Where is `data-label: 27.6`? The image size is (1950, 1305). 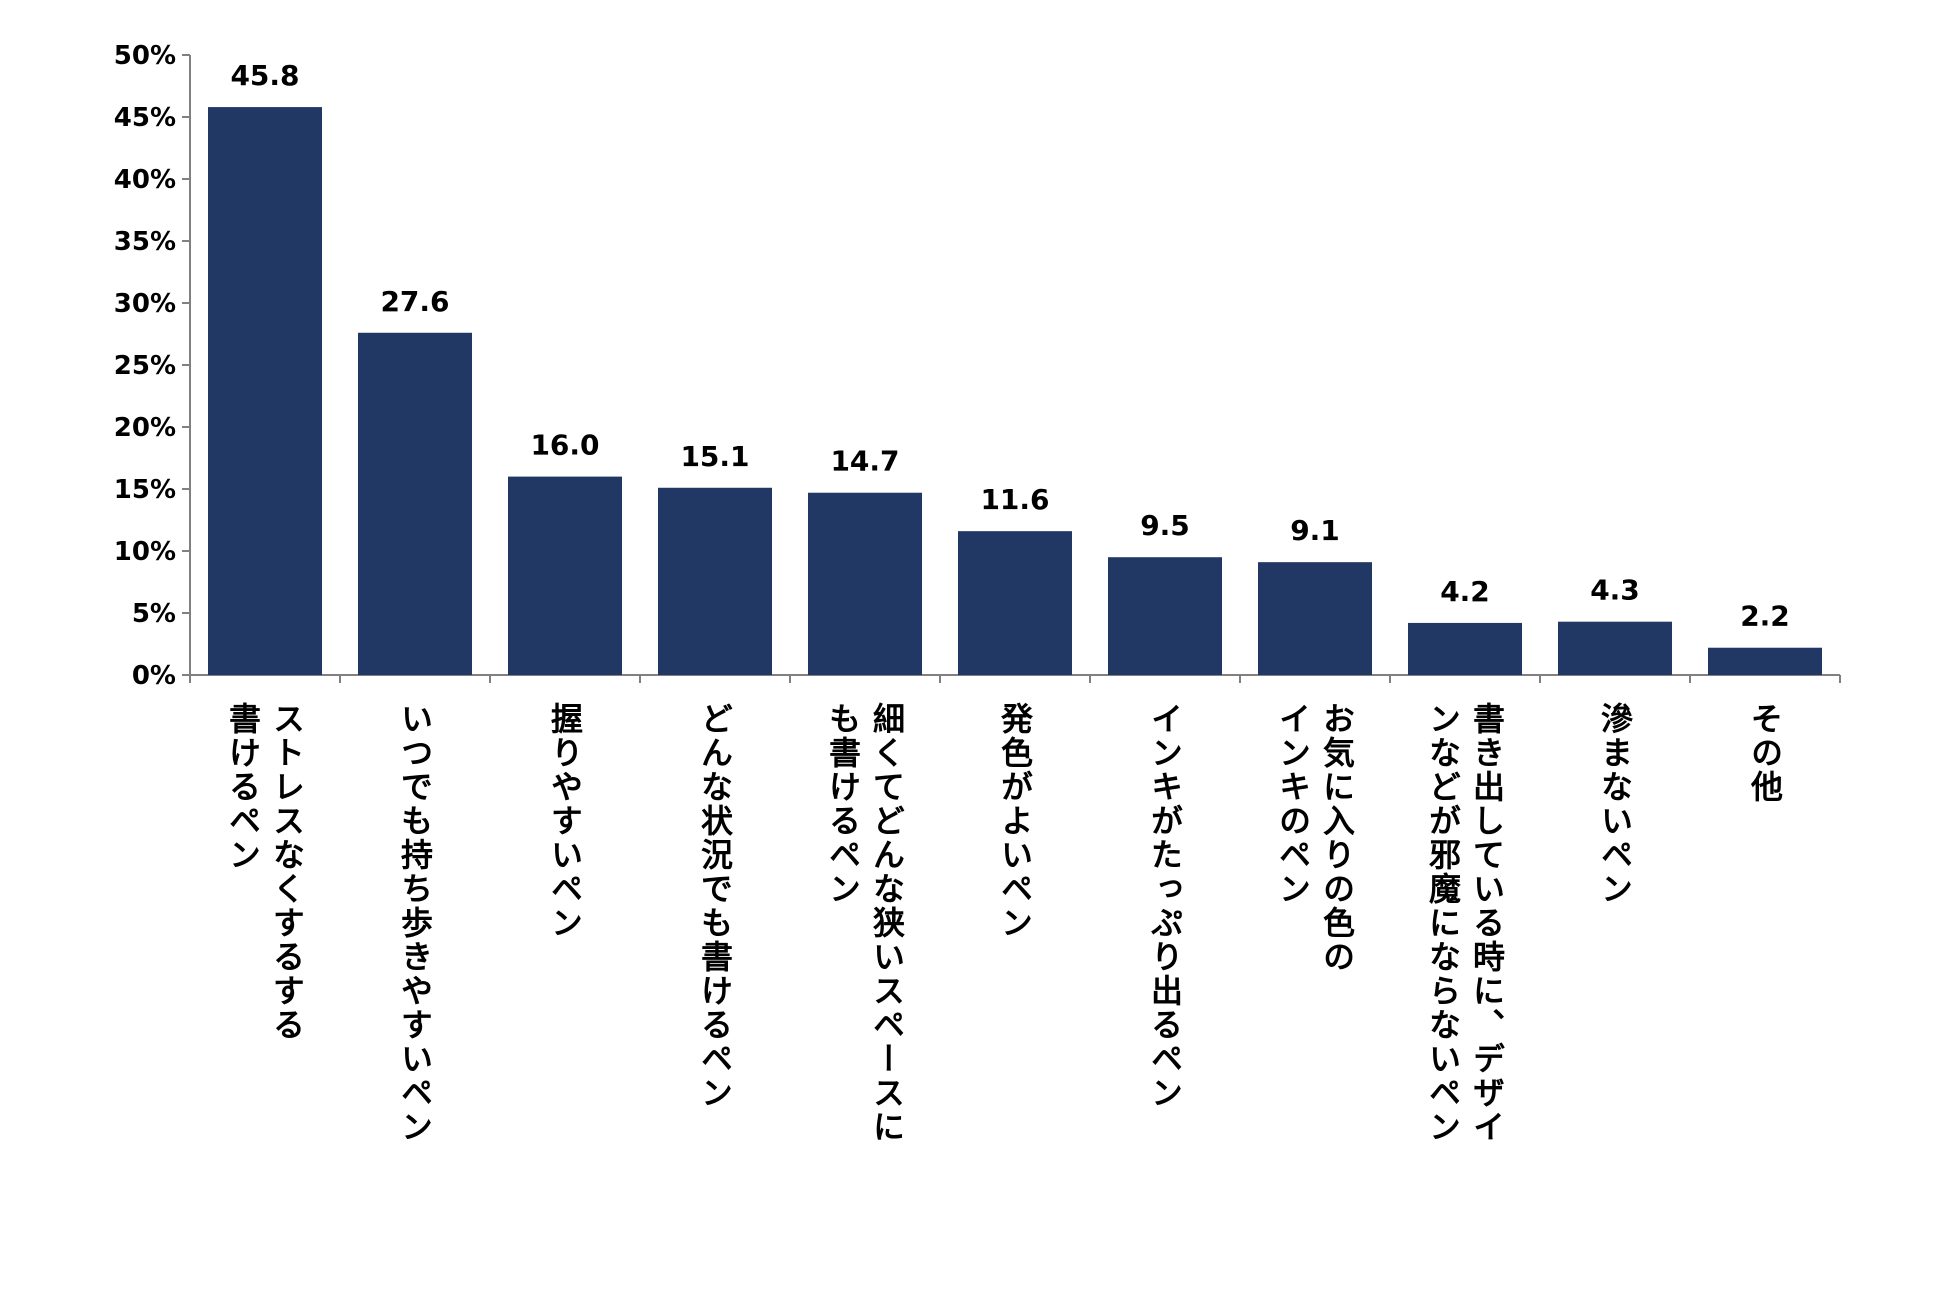 data-label: 27.6 is located at coordinates (414, 301).